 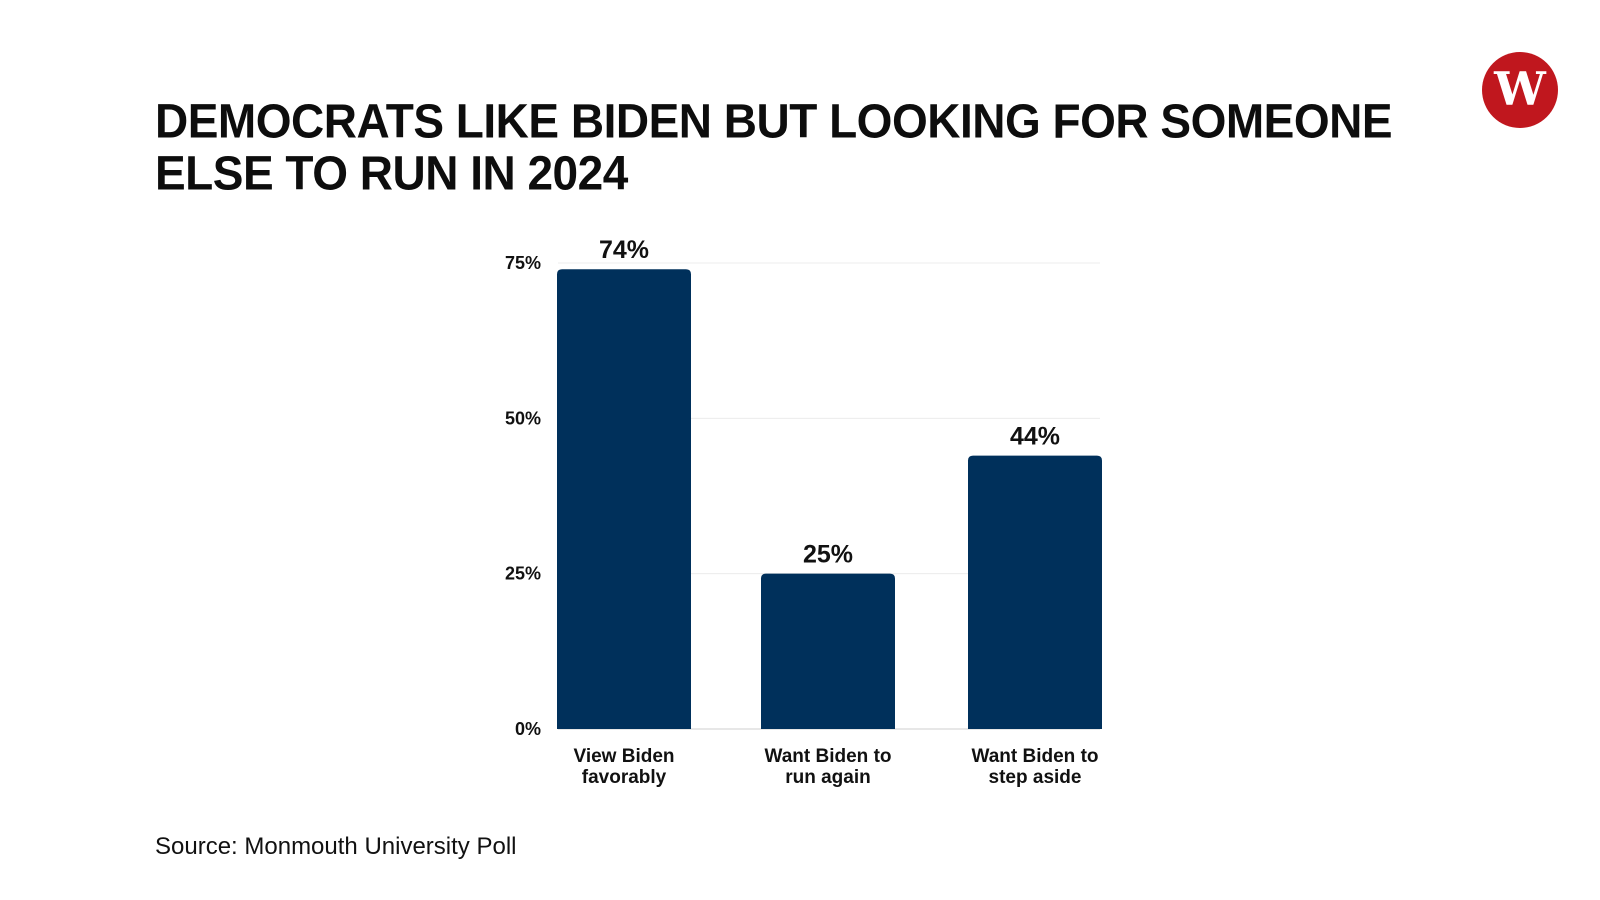 I want to click on category-label-2-line-1: Want Biden to, so click(x=828, y=756).